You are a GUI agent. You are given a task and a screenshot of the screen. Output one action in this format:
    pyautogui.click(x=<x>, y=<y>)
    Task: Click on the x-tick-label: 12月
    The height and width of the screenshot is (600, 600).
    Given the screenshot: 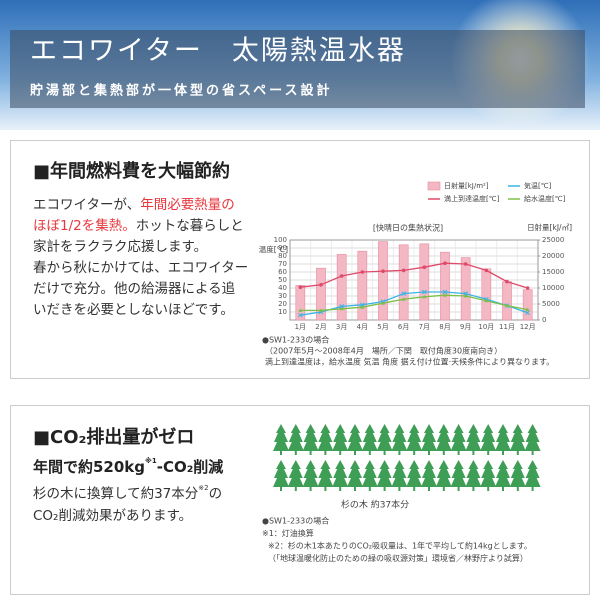 What is the action you would take?
    pyautogui.click(x=528, y=327)
    